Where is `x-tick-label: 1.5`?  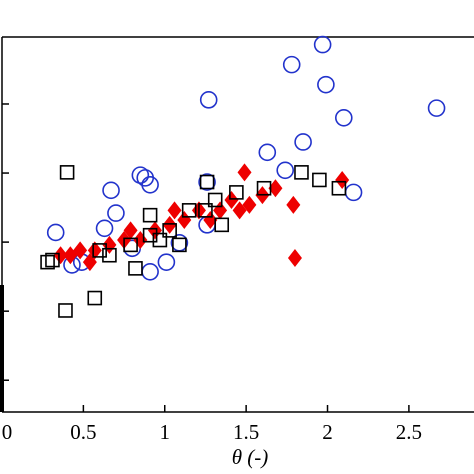 x-tick-label: 1.5 is located at coordinates (246, 432).